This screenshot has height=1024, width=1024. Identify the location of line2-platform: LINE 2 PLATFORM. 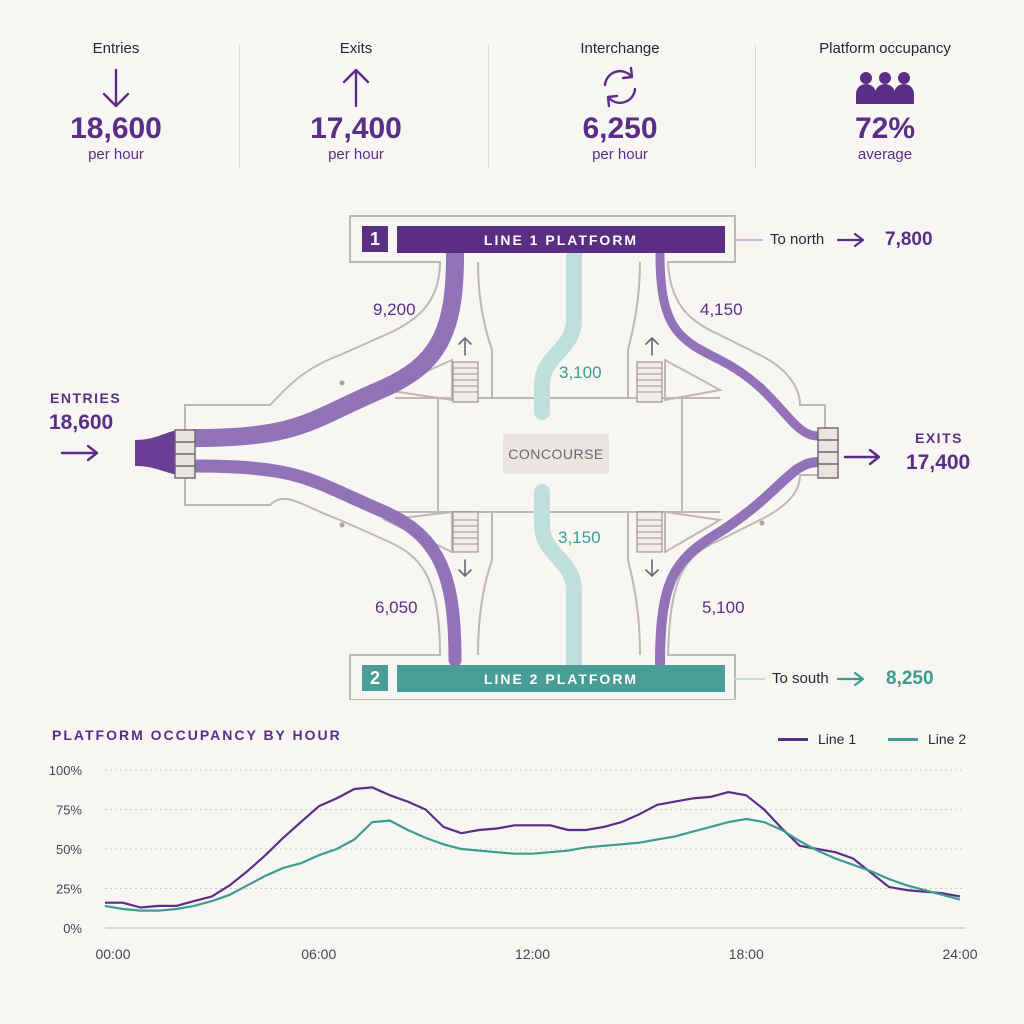
(561, 678).